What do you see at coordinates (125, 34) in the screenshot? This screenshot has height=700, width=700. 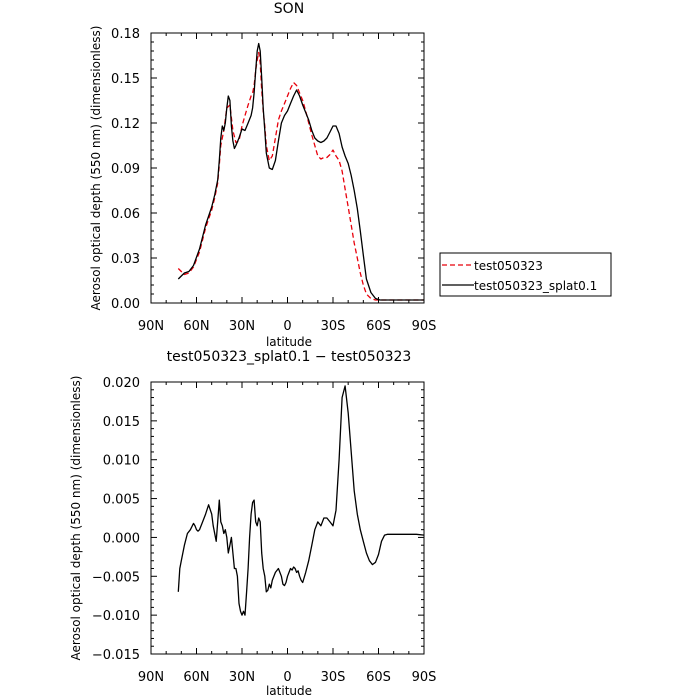 I see `top-y-tick-label: 0.18` at bounding box center [125, 34].